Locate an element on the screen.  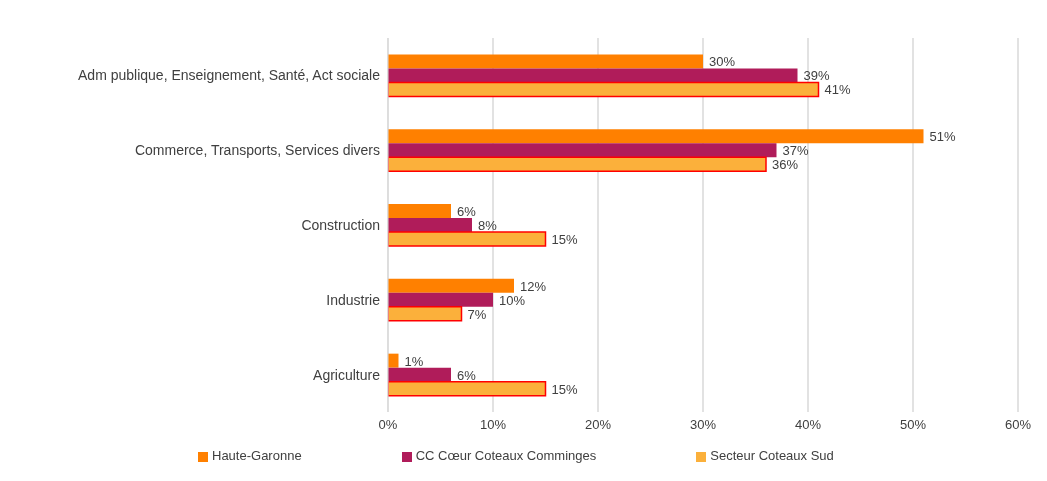
data-label: 51% is located at coordinates (942, 137).